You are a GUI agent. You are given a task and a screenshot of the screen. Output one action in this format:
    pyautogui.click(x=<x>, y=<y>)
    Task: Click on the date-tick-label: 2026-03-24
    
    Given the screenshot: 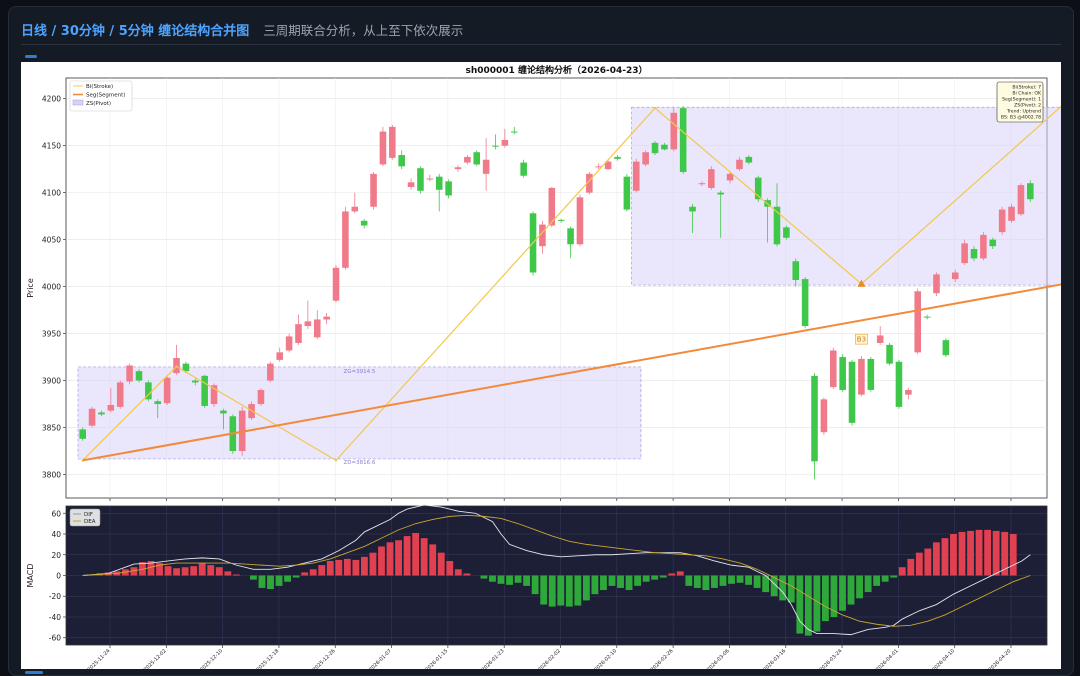 What is the action you would take?
    pyautogui.click(x=831, y=658)
    